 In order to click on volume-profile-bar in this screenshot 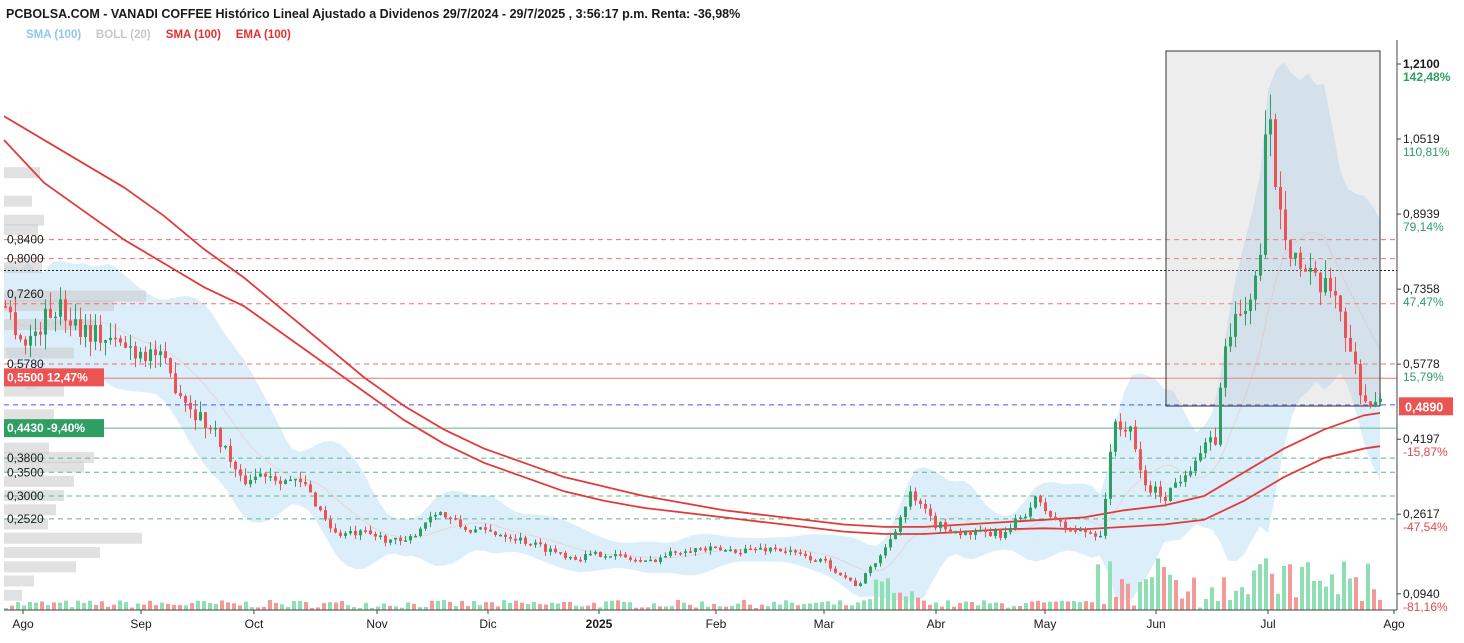, I will do `click(50, 325)`.